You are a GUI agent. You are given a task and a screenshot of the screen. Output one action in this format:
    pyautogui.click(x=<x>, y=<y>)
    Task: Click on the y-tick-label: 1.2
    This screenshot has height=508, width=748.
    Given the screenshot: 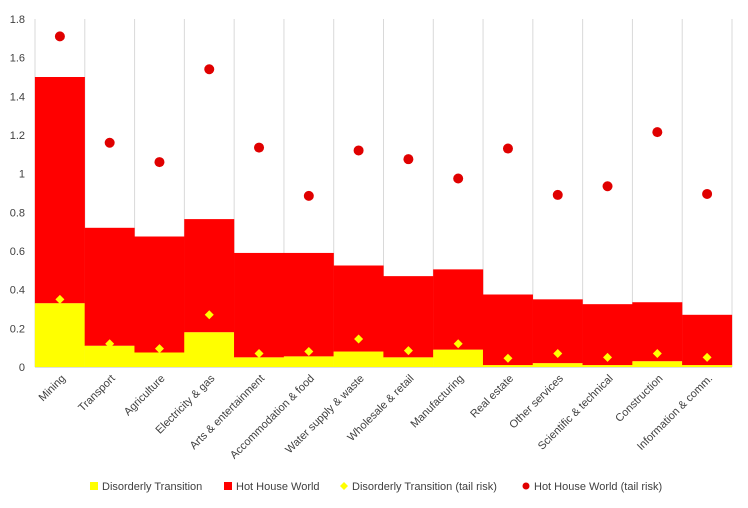 What is the action you would take?
    pyautogui.click(x=17, y=136)
    